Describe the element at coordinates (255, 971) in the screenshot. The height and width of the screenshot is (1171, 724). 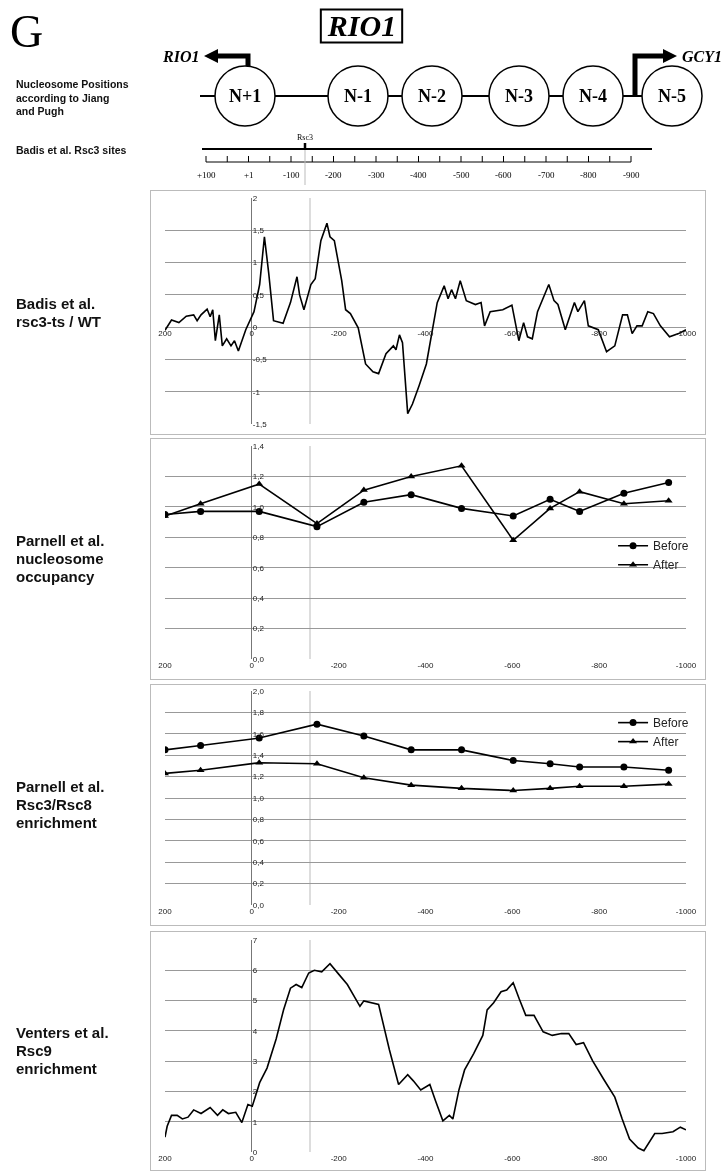
I see `y-tick-label: 6` at that location.